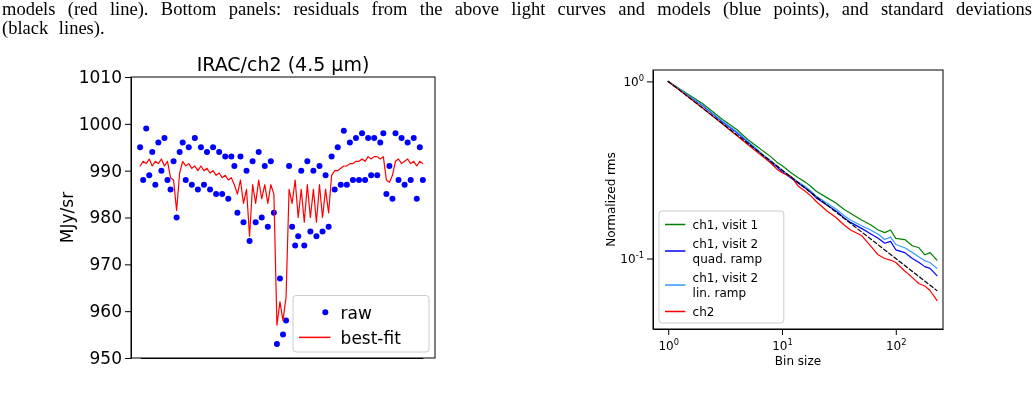 The height and width of the screenshot is (397, 1035). What do you see at coordinates (105, 264) in the screenshot?
I see `y-tick-label: 970` at bounding box center [105, 264].